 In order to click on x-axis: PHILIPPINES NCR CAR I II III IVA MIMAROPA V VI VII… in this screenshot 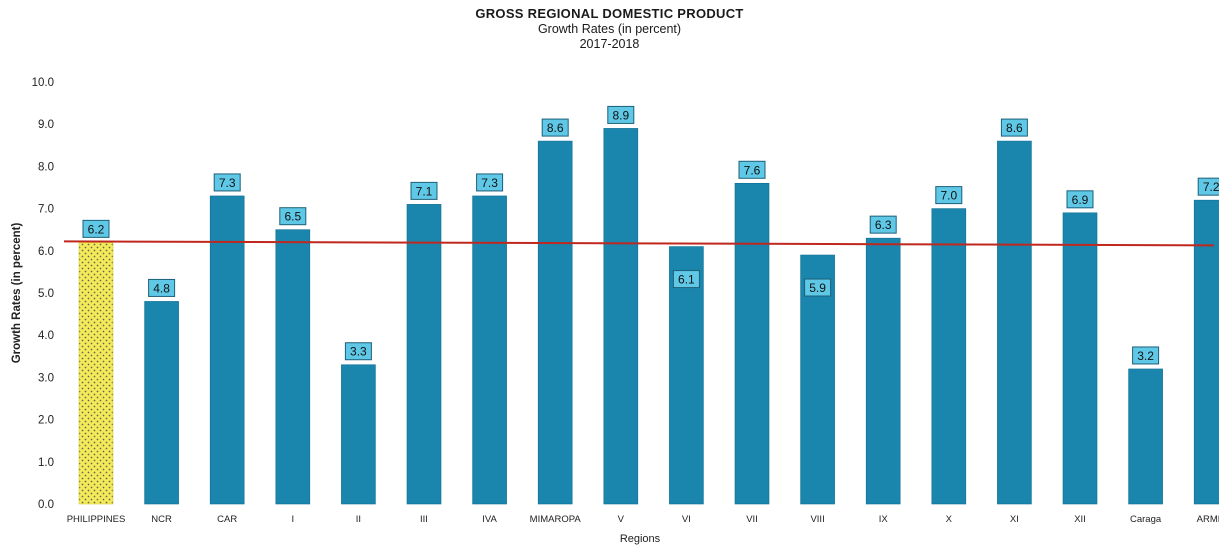, I will do `click(643, 519)`.